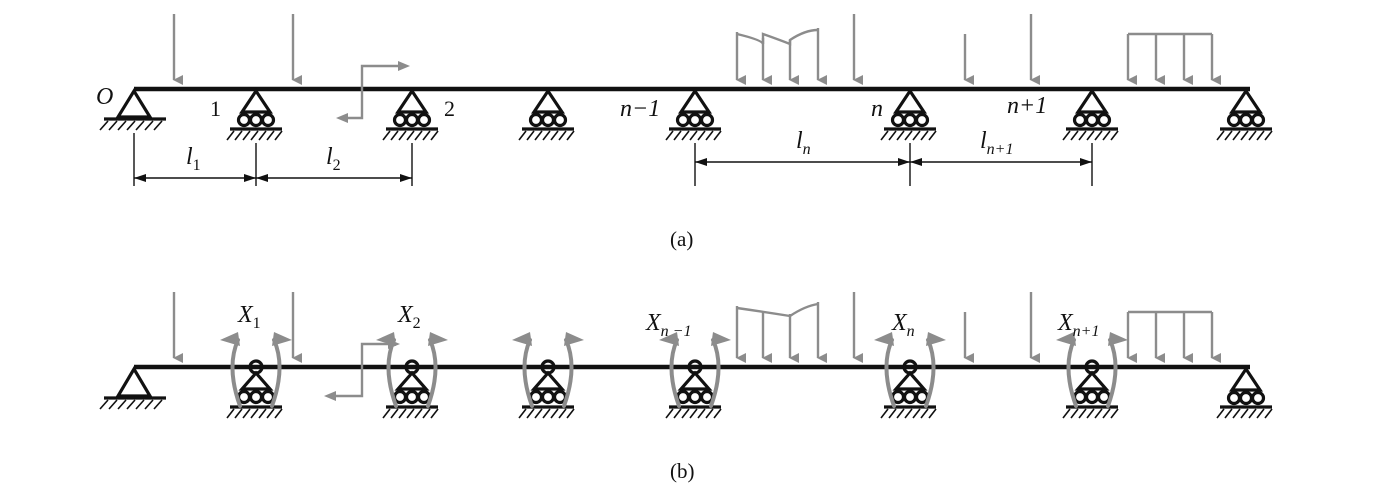 Image resolution: width=1397 pixels, height=498 pixels. Describe the element at coordinates (1078, 325) in the screenshot. I see `redundant-label-x-n-plus-1: Xn+1` at that location.